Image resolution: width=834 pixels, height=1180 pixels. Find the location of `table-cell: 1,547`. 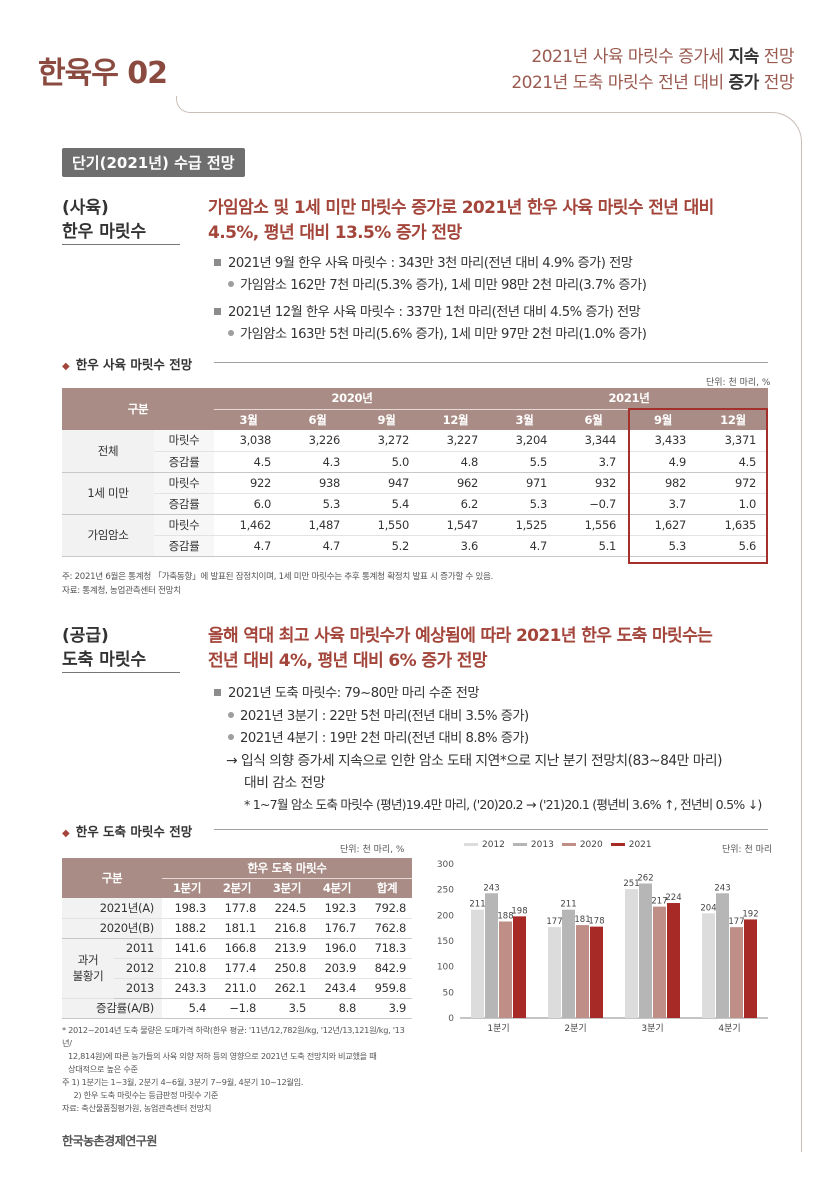

table-cell: 1,547 is located at coordinates (455, 525).